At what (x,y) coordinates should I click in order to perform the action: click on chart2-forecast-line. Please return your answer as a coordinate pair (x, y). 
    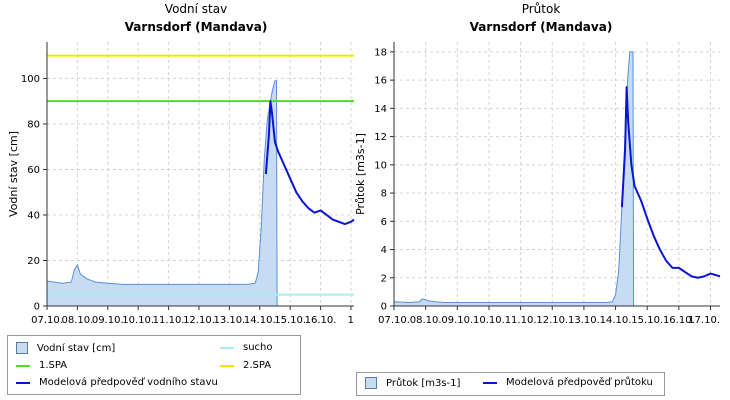
    Looking at the image, I should click on (670, 182).